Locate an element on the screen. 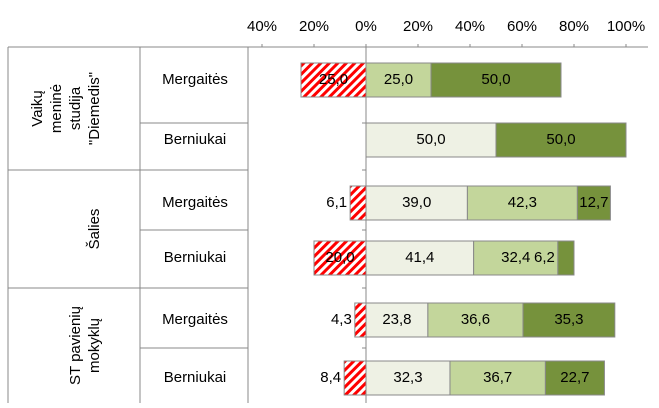  data-label: 8,4 is located at coordinates (330, 377).